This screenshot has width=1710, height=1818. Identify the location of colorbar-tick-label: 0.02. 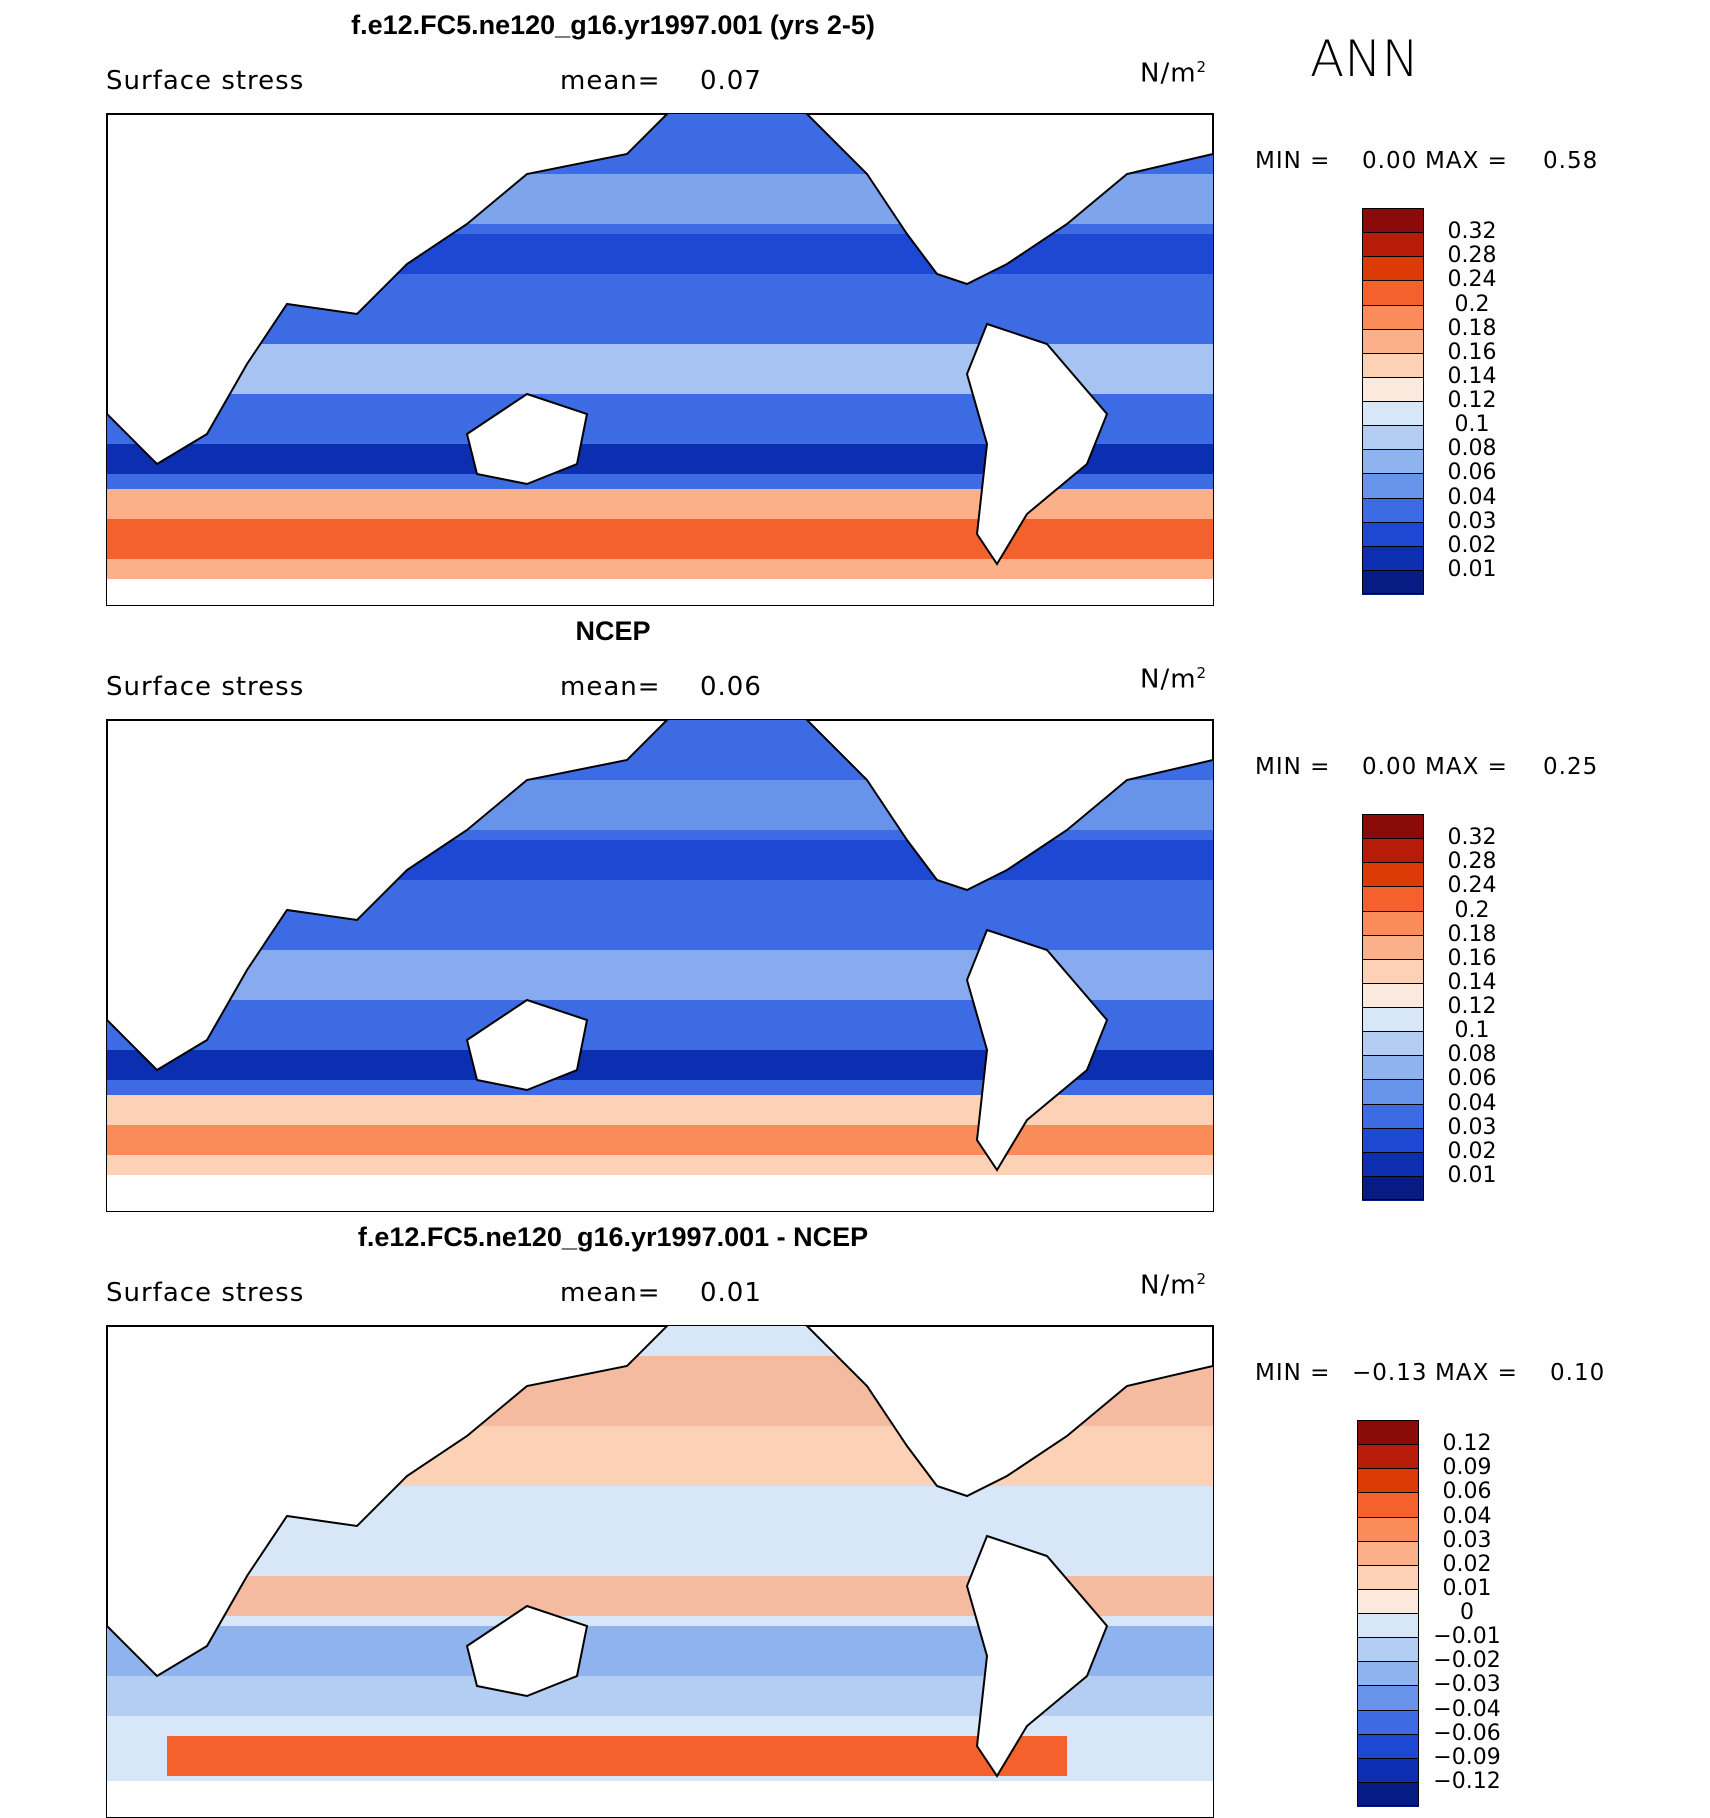
(1467, 1564).